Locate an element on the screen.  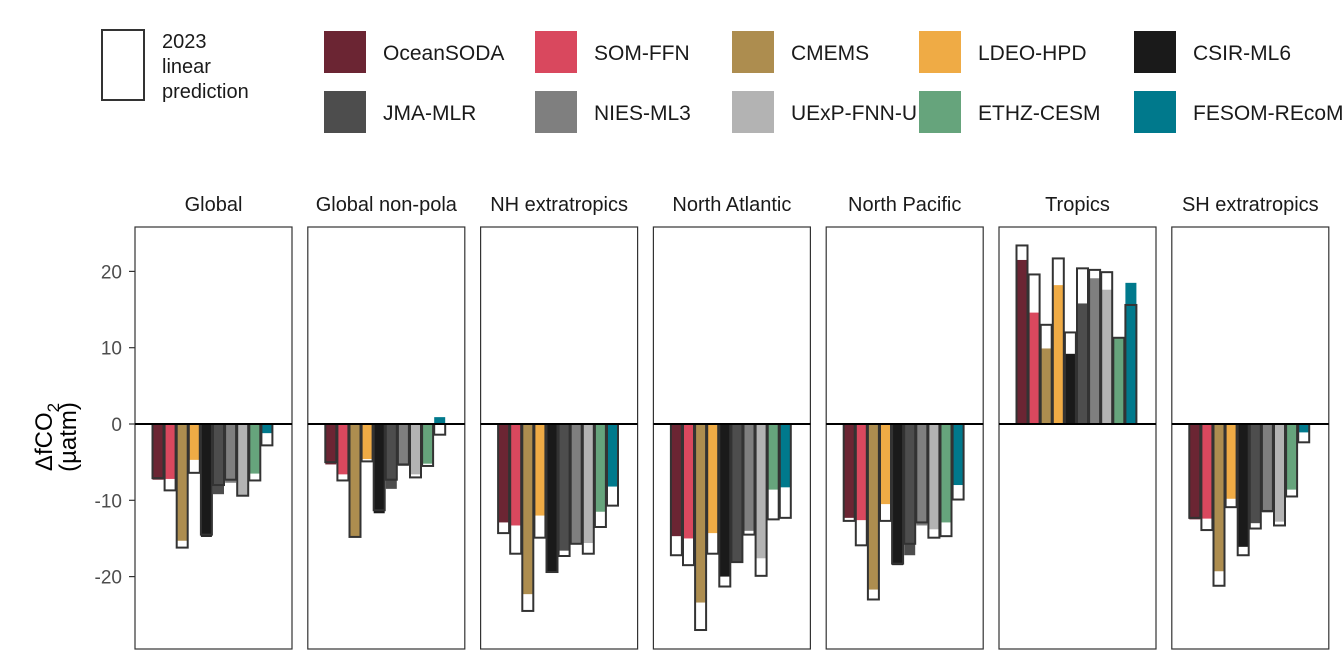
facet-title: North Pacific is located at coordinates (904, 205).